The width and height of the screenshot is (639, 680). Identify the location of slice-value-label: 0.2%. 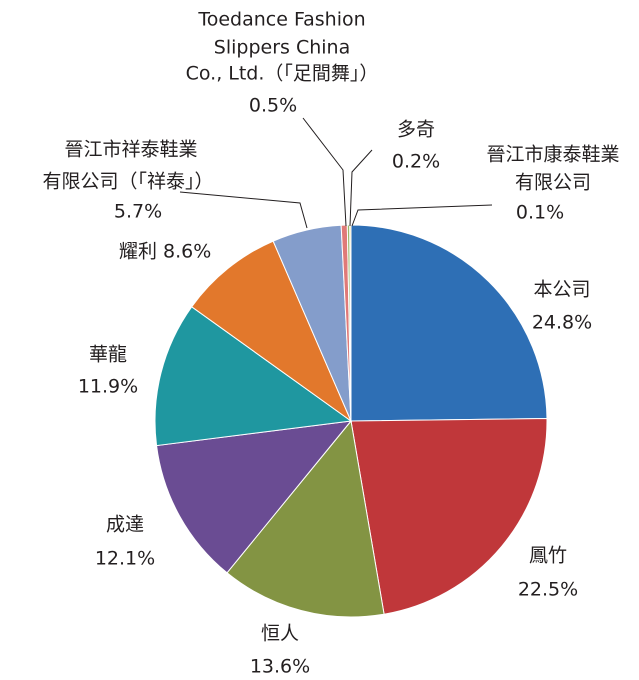
(416, 162).